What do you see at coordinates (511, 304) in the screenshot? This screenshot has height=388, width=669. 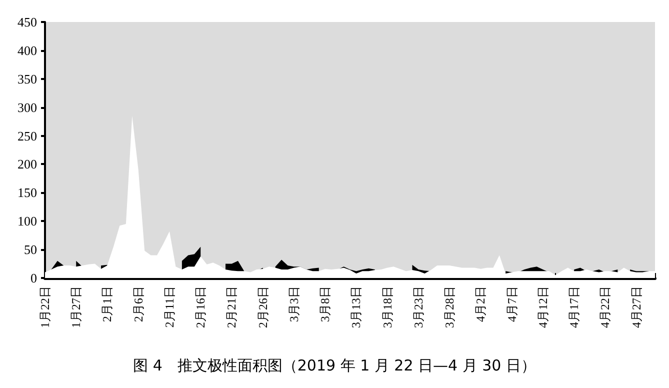 I see `x-tick-label: 4月7日` at bounding box center [511, 304].